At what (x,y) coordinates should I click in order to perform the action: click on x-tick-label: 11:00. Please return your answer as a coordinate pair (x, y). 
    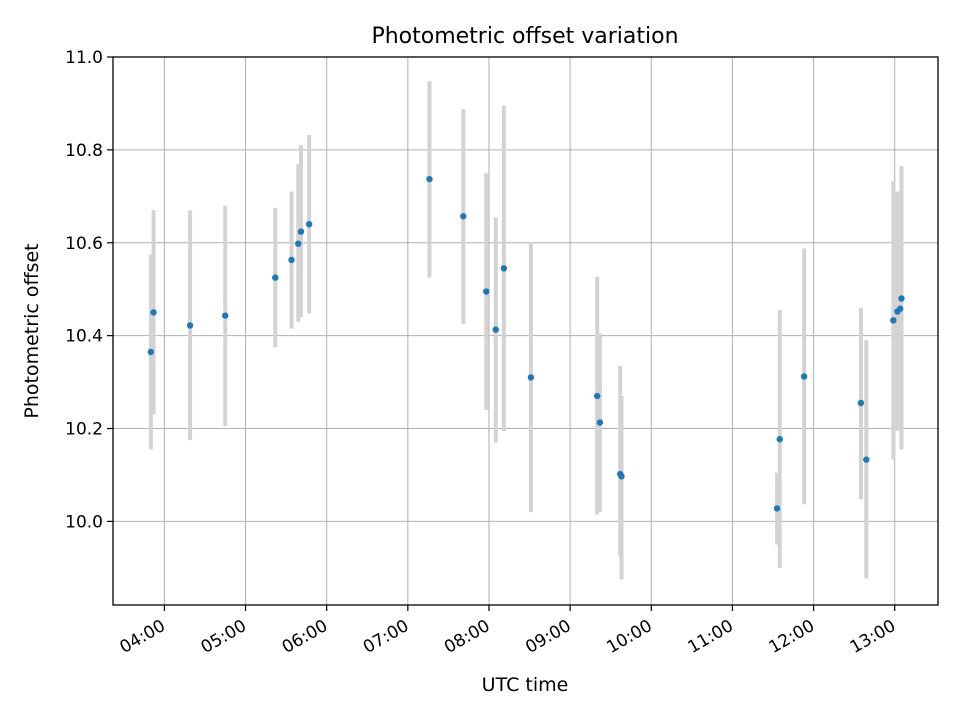
    Looking at the image, I should click on (710, 637).